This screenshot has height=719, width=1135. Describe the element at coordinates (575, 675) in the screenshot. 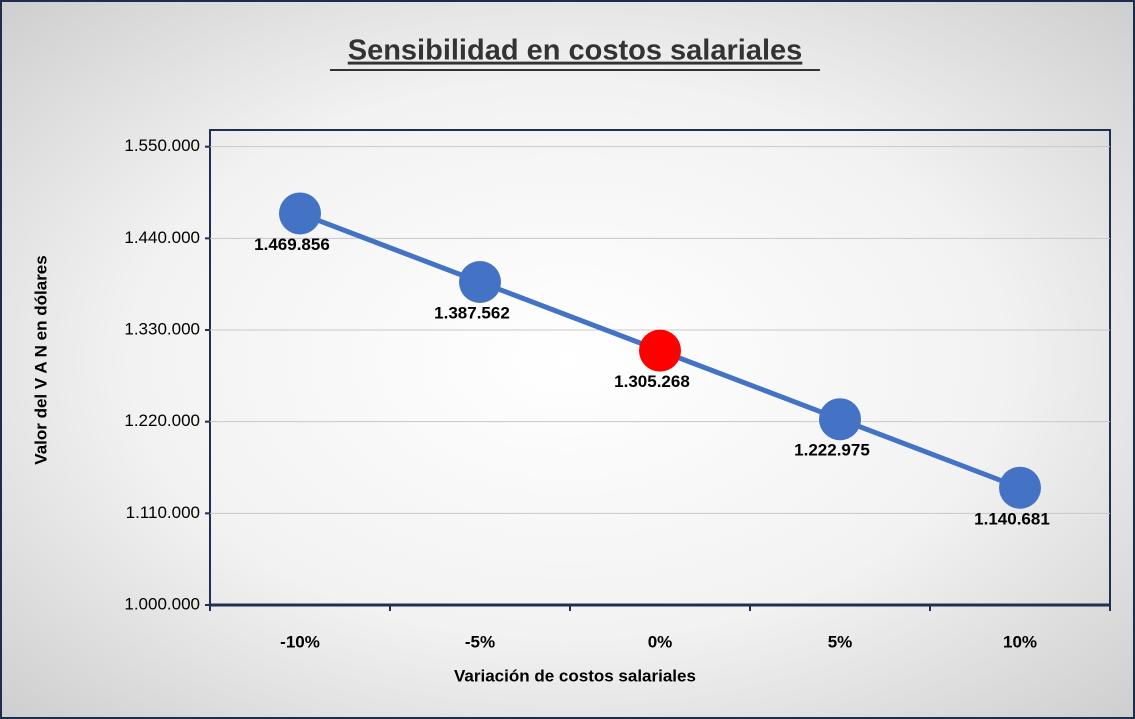

I see `x-axis-title: Variación de costos salariales` at that location.